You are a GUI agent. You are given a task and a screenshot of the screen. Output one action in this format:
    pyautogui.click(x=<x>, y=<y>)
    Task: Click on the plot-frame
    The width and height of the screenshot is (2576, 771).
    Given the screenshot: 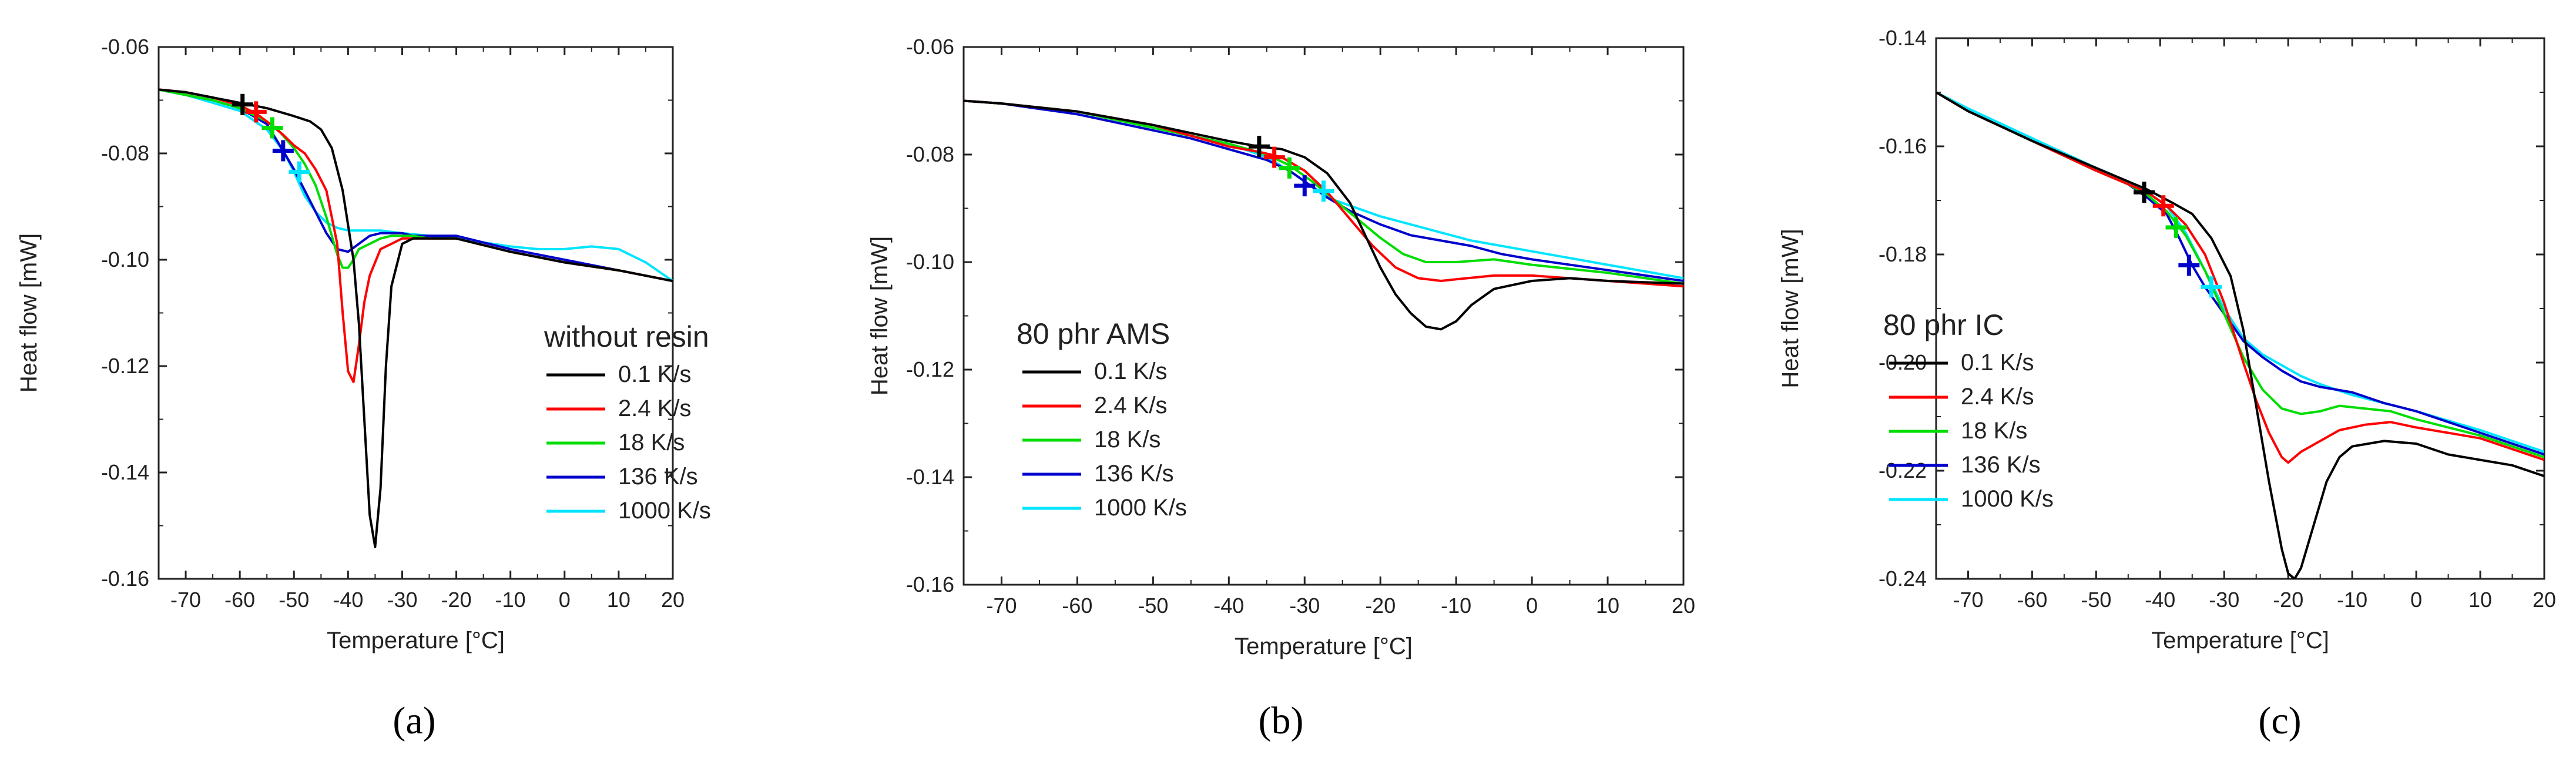 What is the action you would take?
    pyautogui.click(x=416, y=313)
    